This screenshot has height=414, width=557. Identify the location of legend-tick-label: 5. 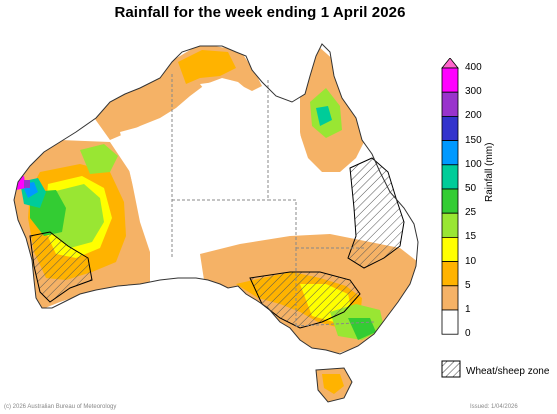
(468, 285).